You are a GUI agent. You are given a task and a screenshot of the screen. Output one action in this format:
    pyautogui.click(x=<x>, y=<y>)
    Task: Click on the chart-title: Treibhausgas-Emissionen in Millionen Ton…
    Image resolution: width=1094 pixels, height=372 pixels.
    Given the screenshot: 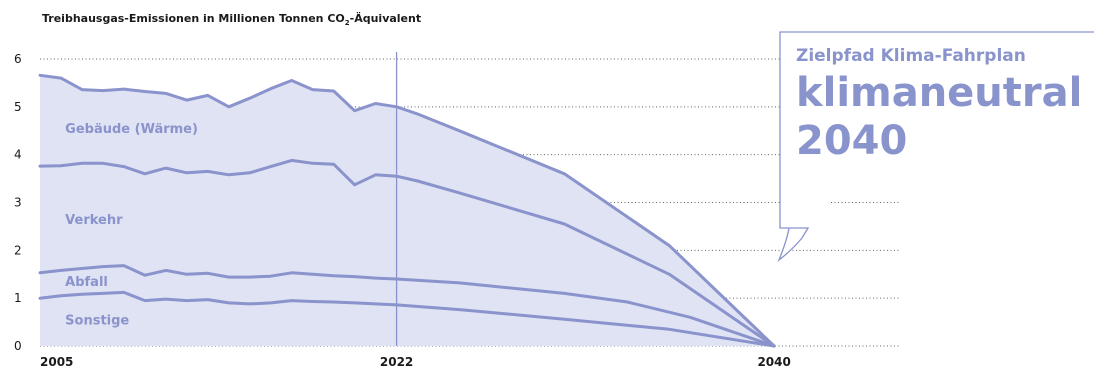 What is the action you would take?
    pyautogui.click(x=232, y=20)
    